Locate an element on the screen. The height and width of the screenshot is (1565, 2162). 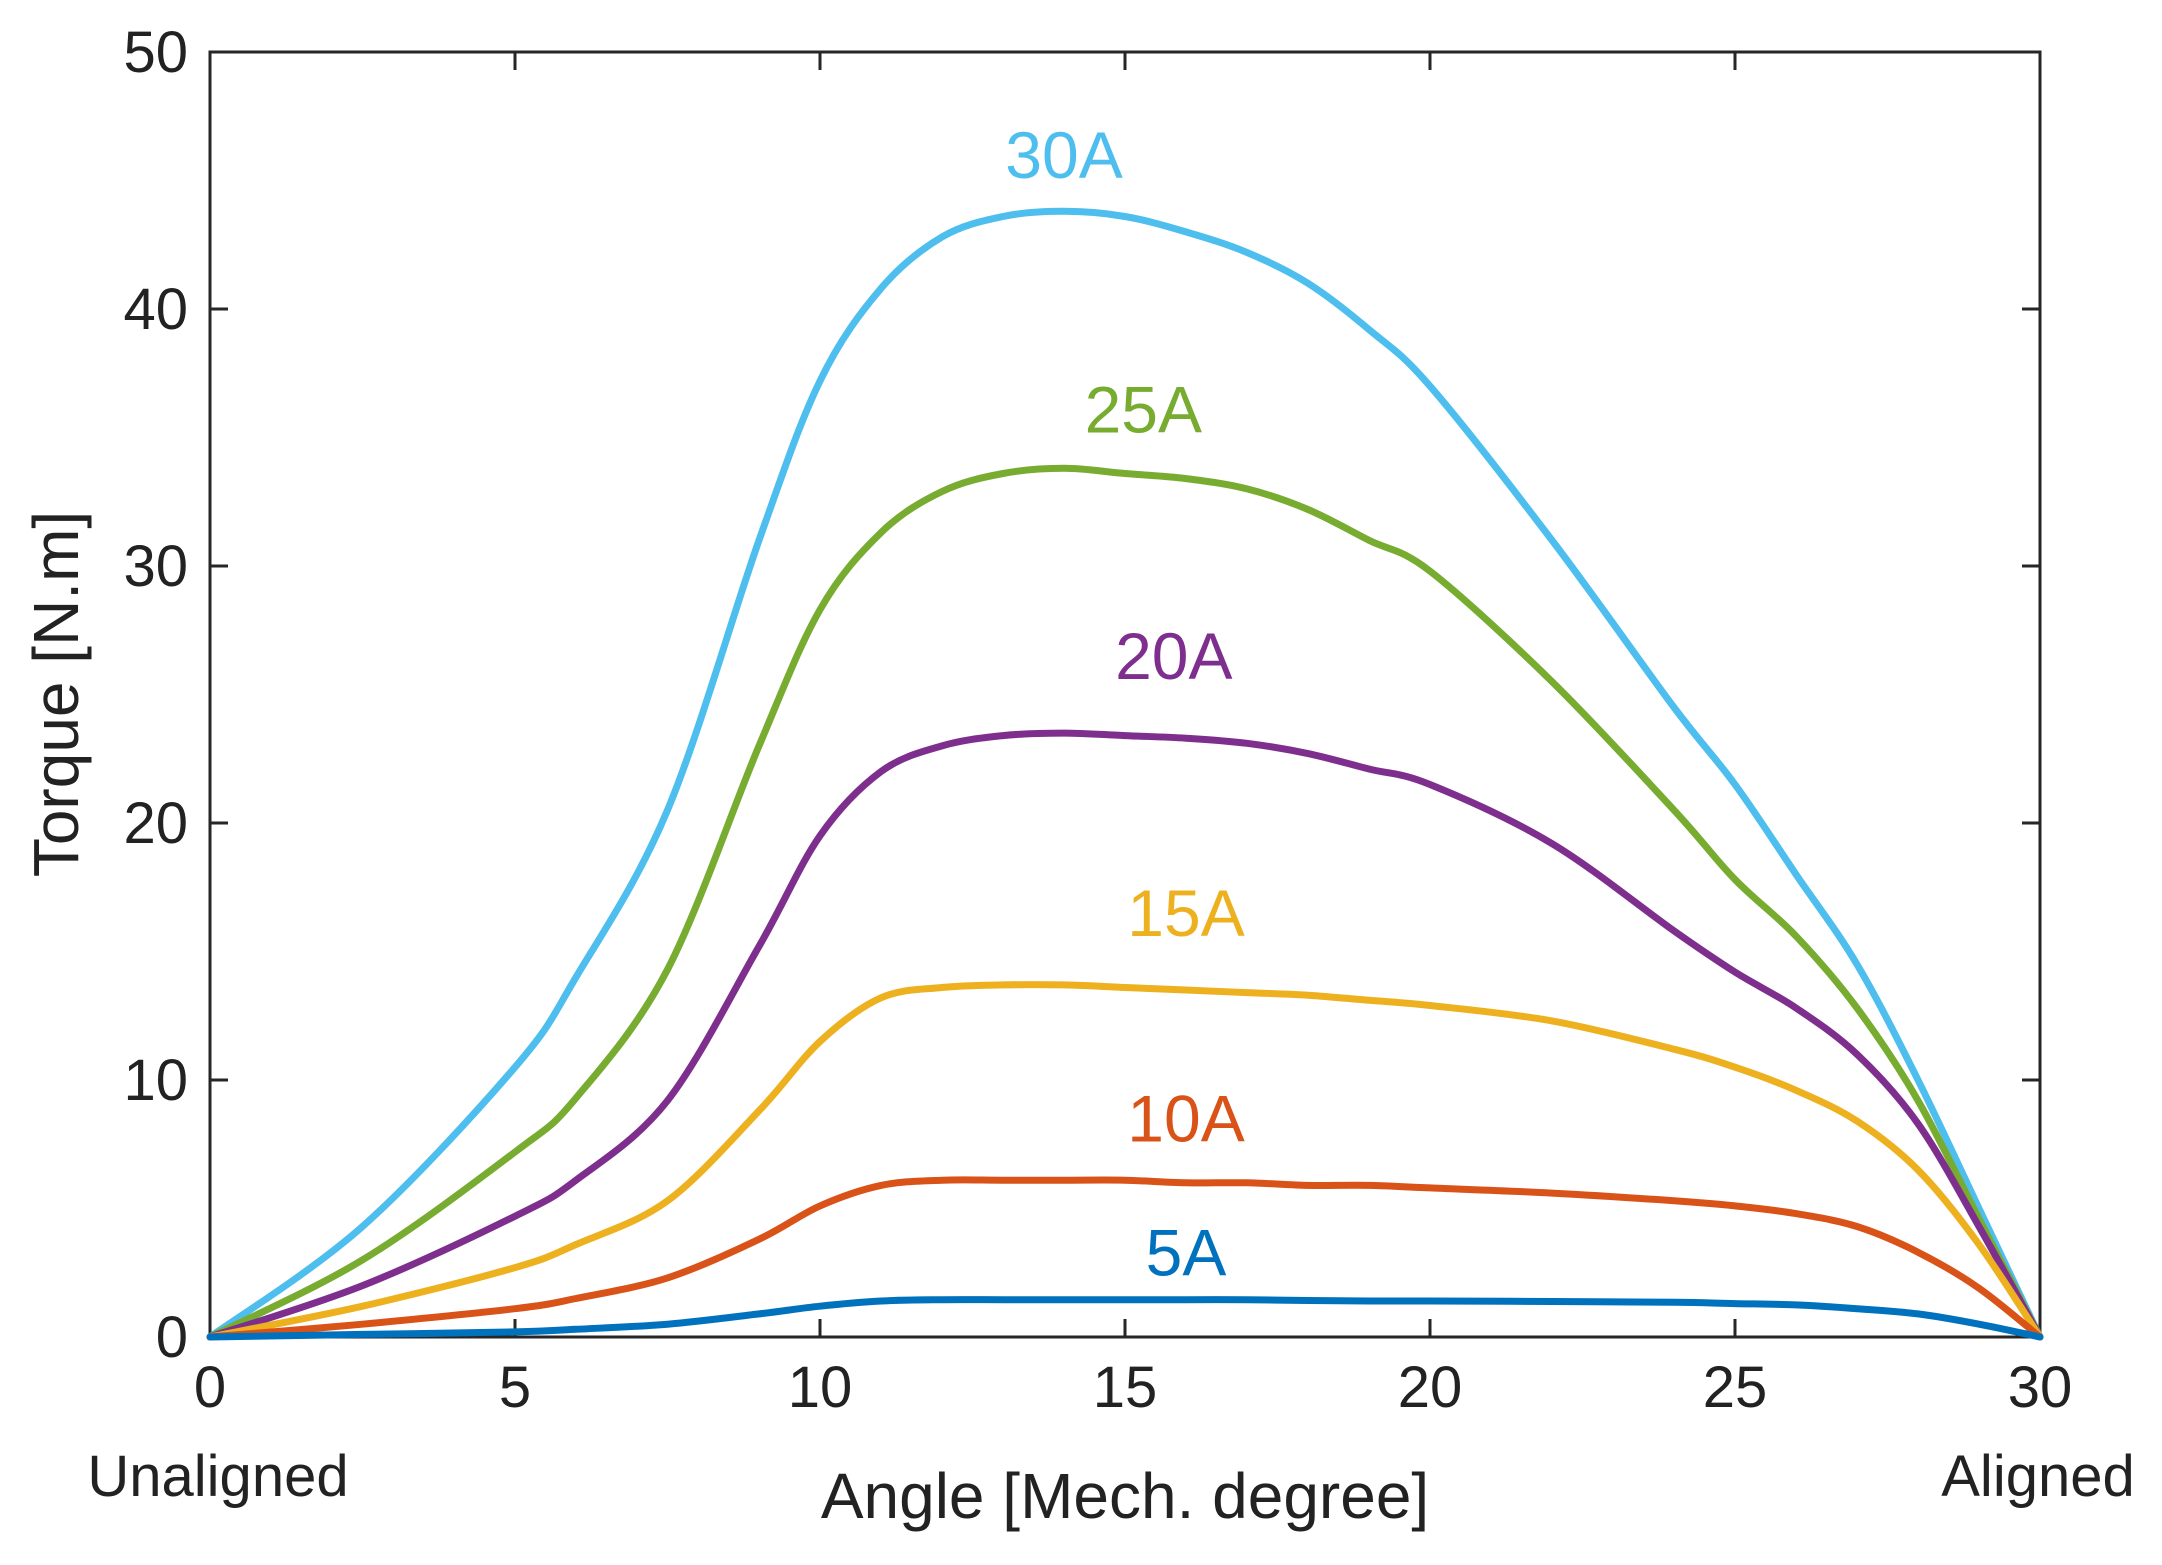
y-tick-label: 50 is located at coordinates (155, 52).